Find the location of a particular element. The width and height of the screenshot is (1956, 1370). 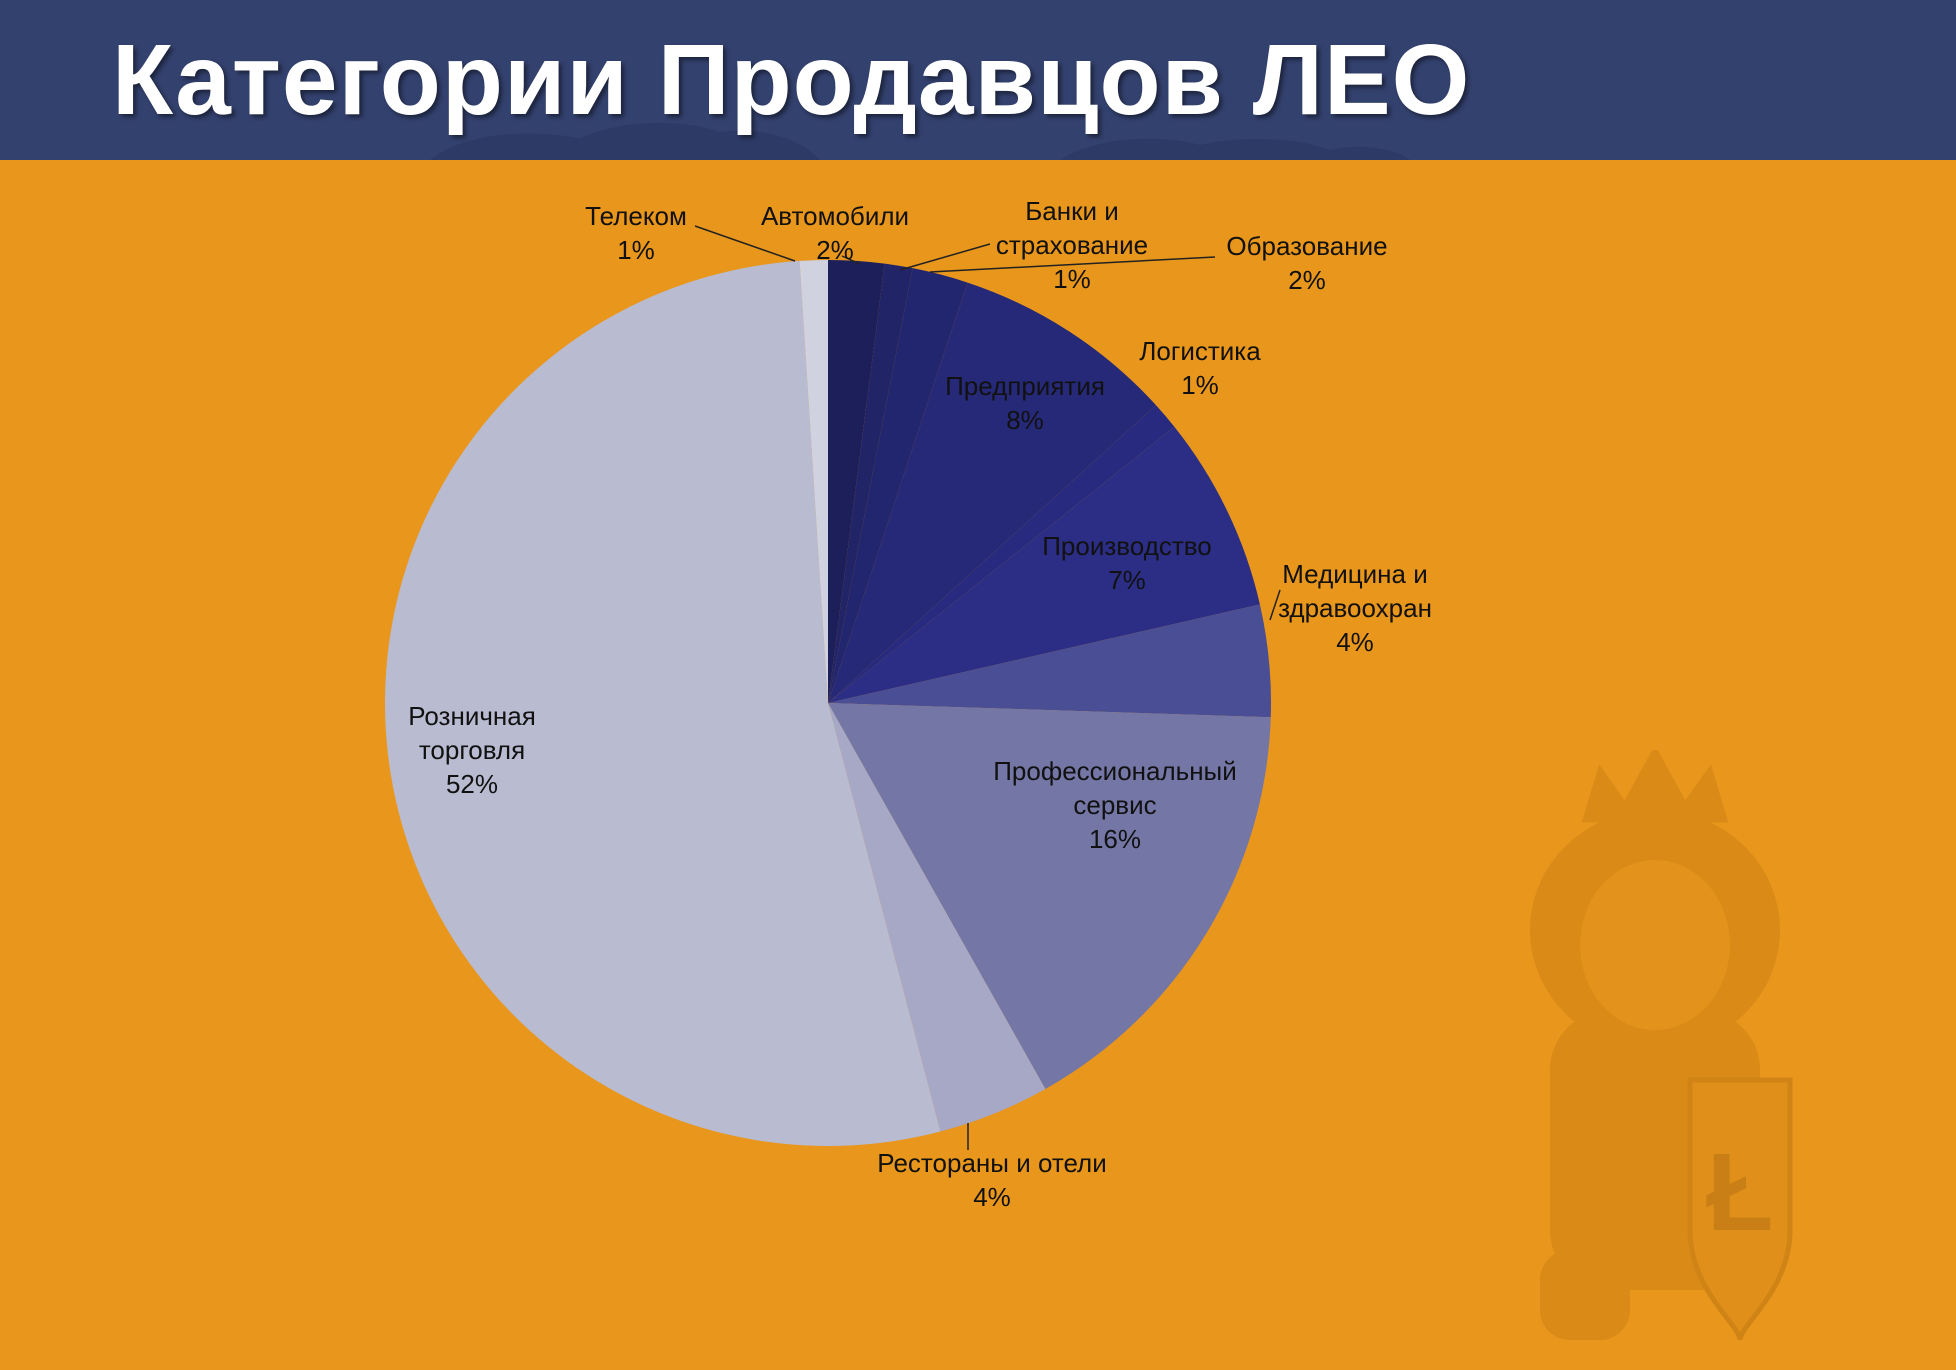

slice-label-line: Медицина и is located at coordinates (1355, 574).